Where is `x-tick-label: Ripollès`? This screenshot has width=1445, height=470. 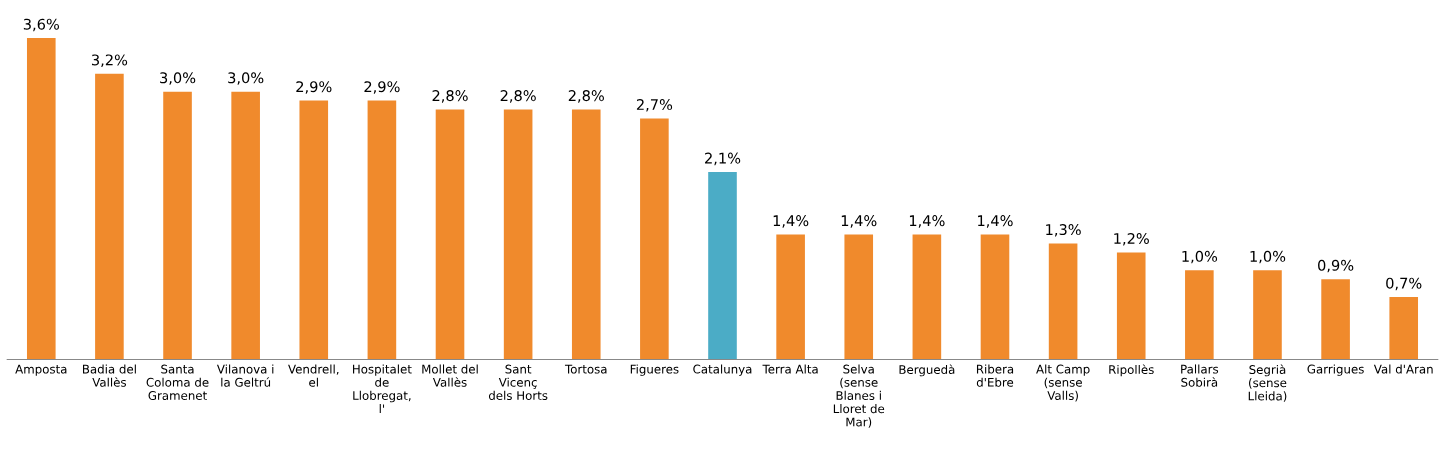
x-tick-label: Ripollès is located at coordinates (1131, 370).